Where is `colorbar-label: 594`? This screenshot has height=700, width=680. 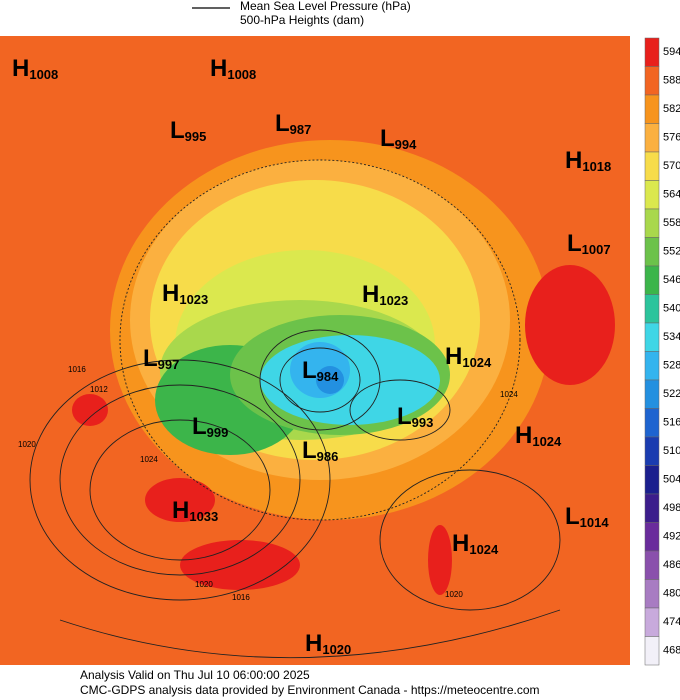 colorbar-label: 594 is located at coordinates (671, 52).